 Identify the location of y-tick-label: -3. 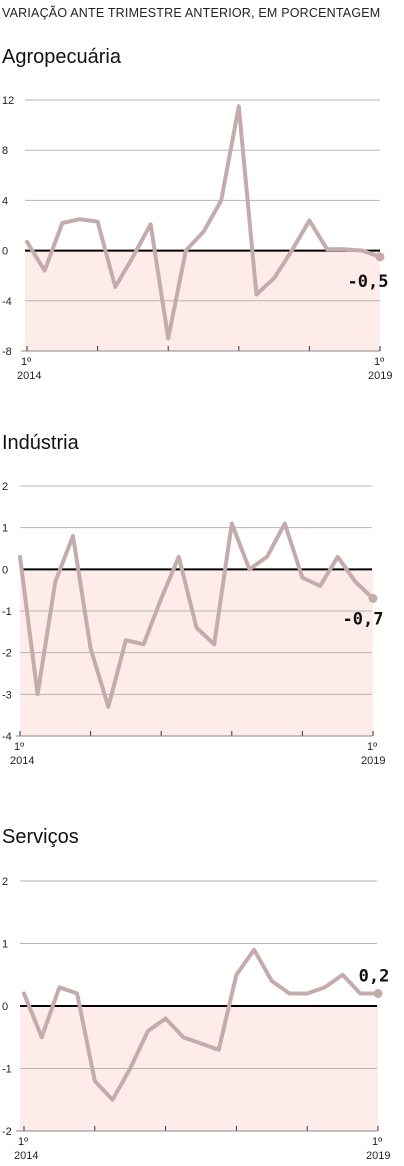
(7, 695).